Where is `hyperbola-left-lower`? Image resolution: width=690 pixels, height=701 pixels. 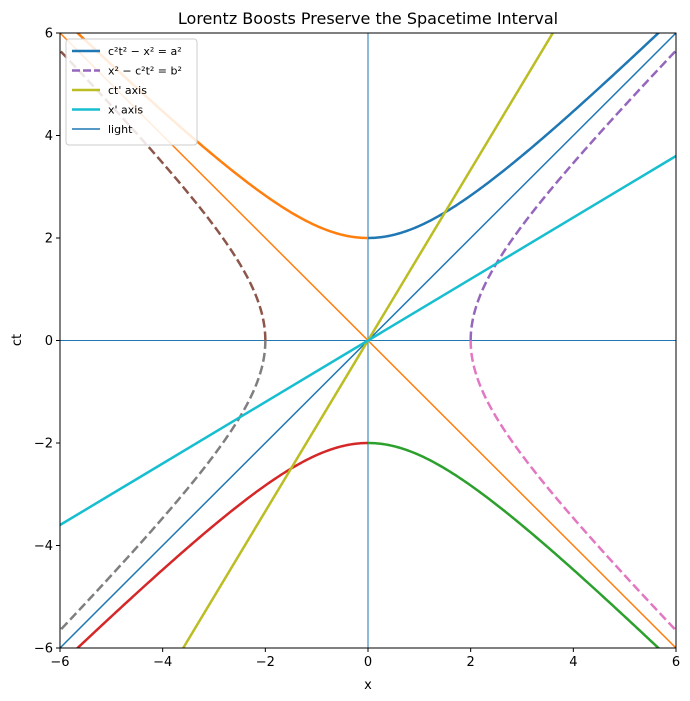 hyperbola-left-lower is located at coordinates (163, 486).